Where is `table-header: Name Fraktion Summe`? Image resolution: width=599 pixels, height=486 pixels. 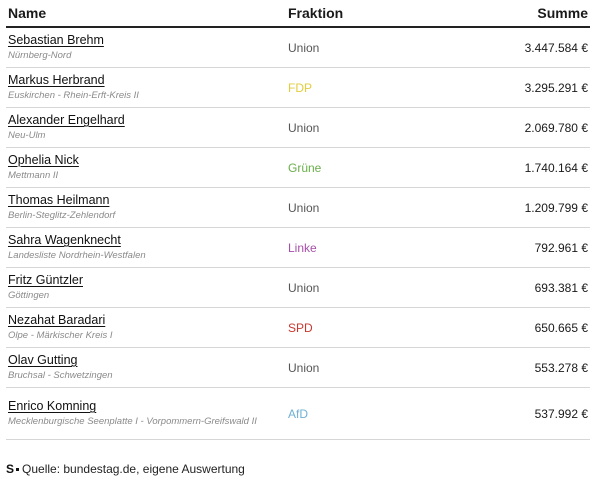 table-header: Name Fraktion Summe is located at coordinates (298, 14).